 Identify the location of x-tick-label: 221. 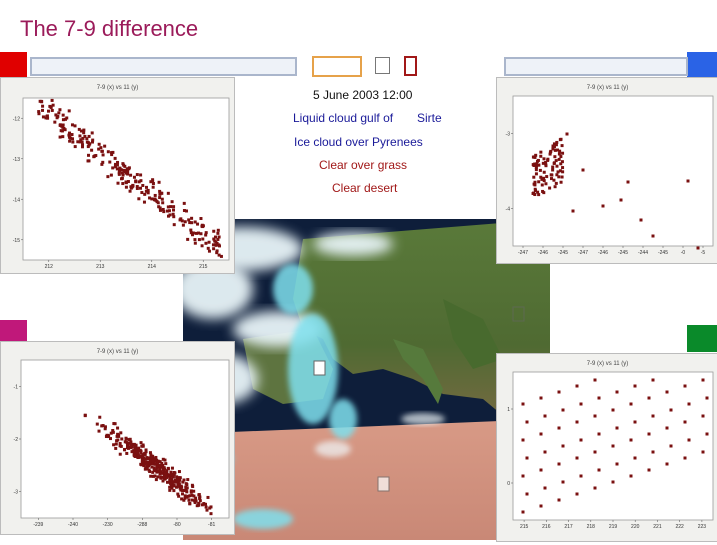
(657, 527).